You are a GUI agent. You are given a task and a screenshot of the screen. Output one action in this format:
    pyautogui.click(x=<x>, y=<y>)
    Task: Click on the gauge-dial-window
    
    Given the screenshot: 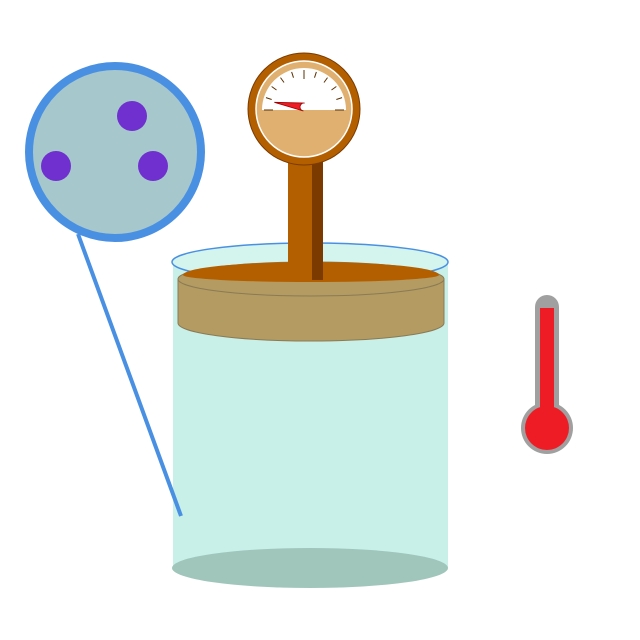 What is the action you would take?
    pyautogui.click(x=304, y=89)
    